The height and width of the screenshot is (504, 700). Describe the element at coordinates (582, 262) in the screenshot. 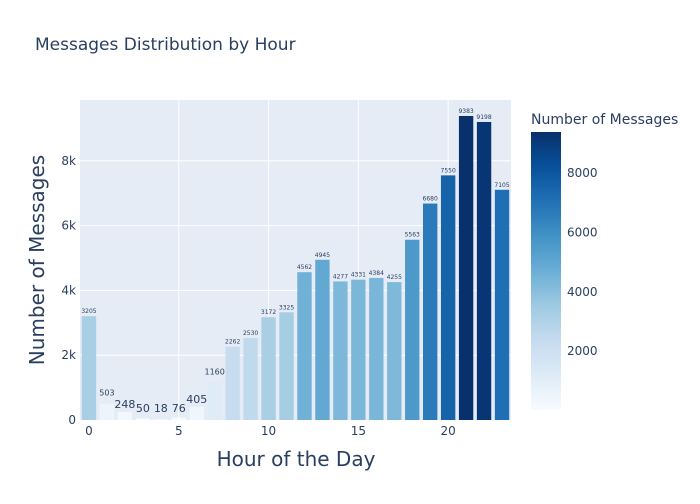

I see `colorbar-ticks: 2000 4000 6000 8000` at that location.